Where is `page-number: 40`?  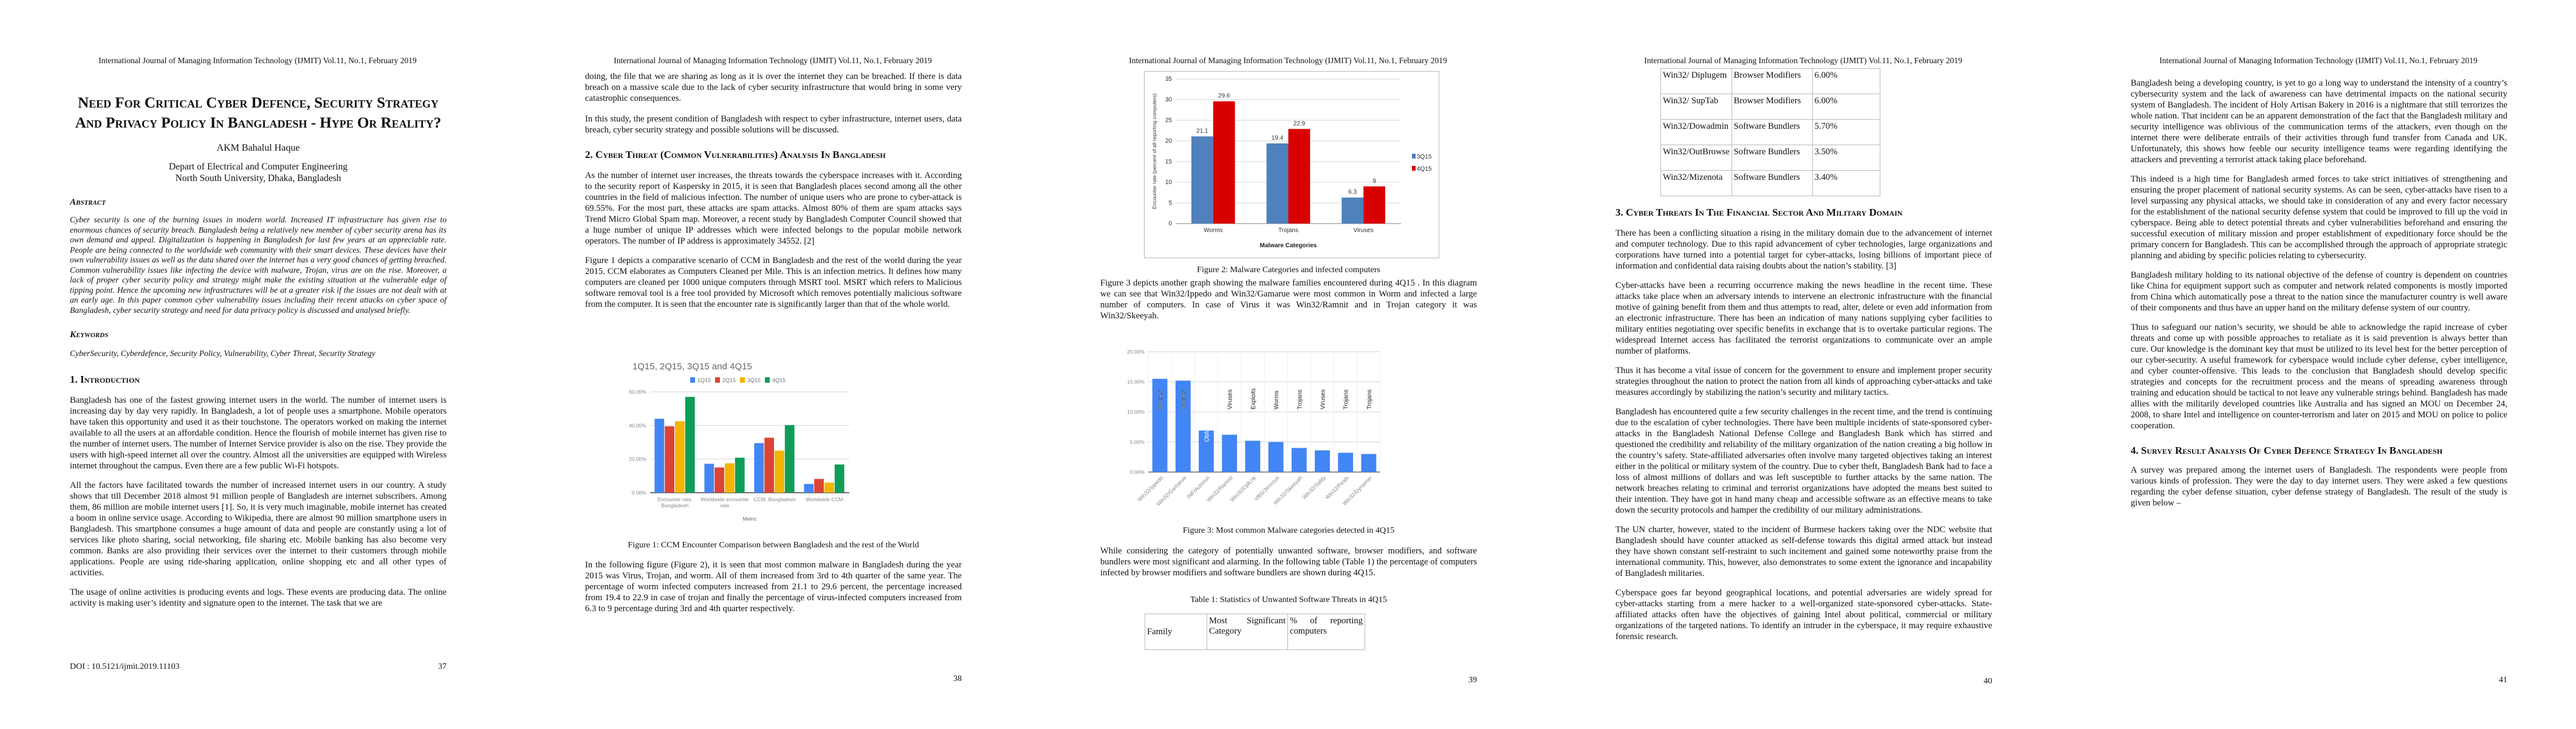 page-number: 40 is located at coordinates (1988, 681).